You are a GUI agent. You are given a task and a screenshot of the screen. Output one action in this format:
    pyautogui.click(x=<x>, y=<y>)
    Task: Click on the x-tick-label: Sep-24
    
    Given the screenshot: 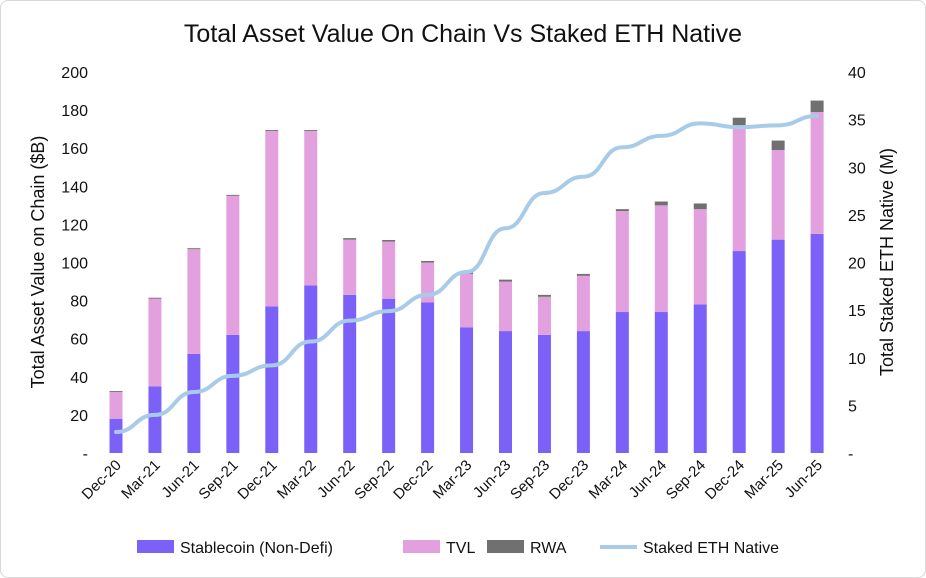 What is the action you would take?
    pyautogui.click(x=686, y=480)
    